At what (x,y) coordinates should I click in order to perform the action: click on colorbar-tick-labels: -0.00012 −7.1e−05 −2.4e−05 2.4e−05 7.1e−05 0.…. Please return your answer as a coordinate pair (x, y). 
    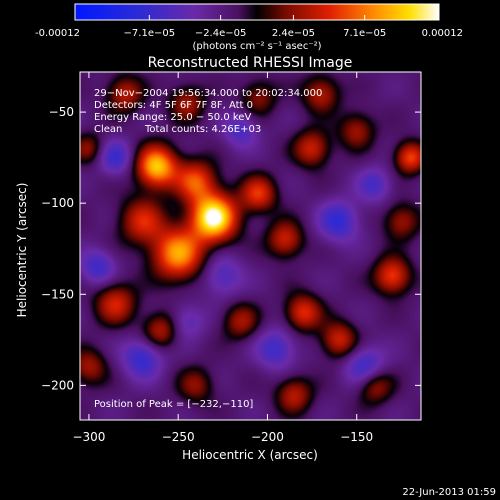
    Looking at the image, I should click on (249, 33).